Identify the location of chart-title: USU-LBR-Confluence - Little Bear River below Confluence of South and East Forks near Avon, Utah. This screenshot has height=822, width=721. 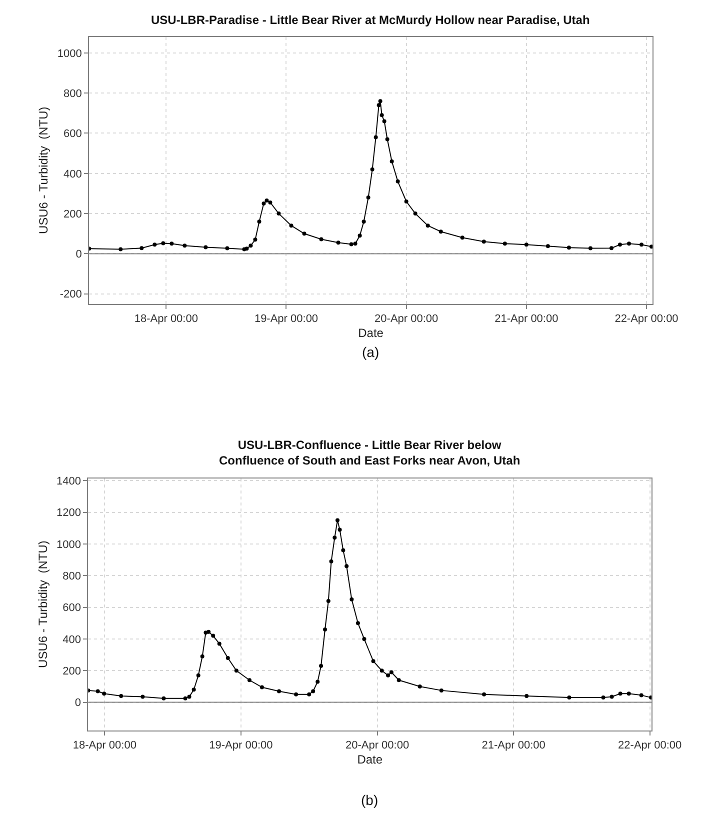
(369, 453).